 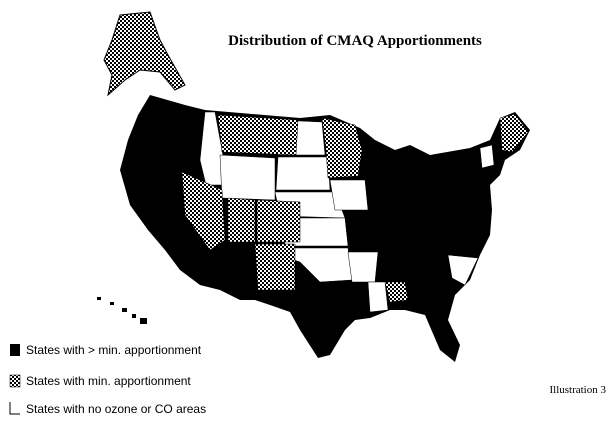 What do you see at coordinates (122, 310) in the screenshot?
I see `hawaii` at bounding box center [122, 310].